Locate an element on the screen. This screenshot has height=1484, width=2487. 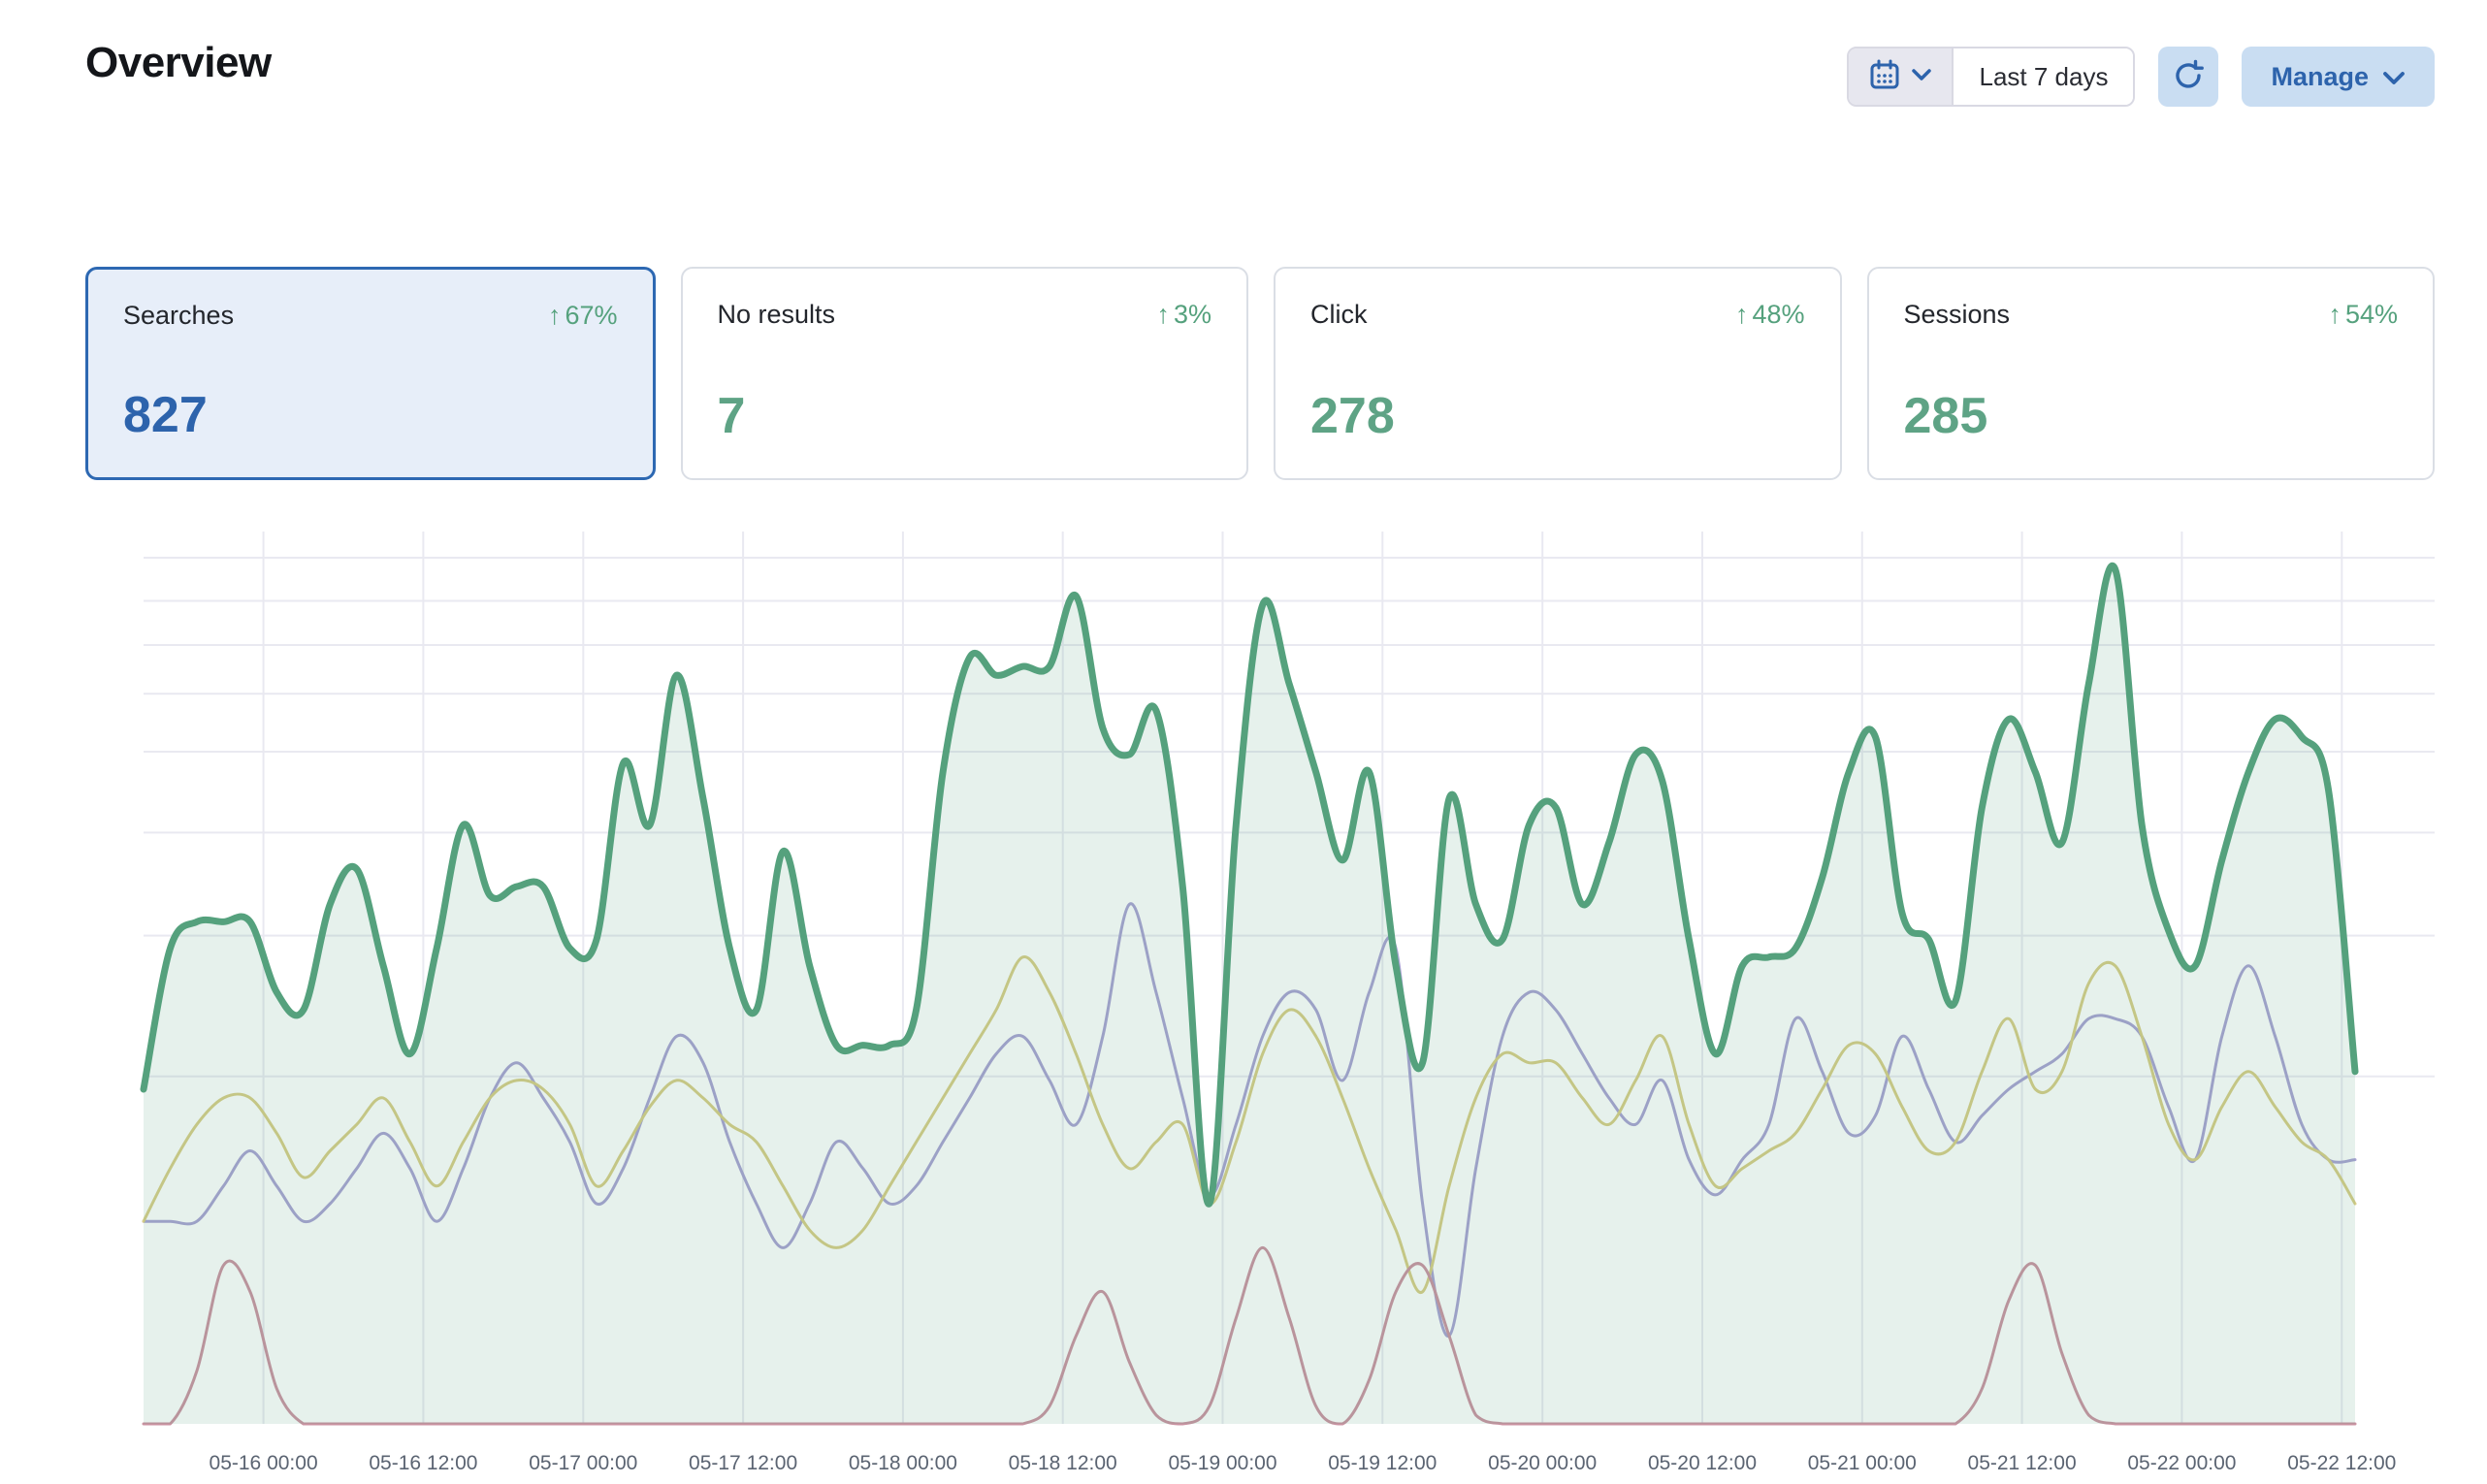
date-range-label: Last 7 days is located at coordinates (2044, 77).